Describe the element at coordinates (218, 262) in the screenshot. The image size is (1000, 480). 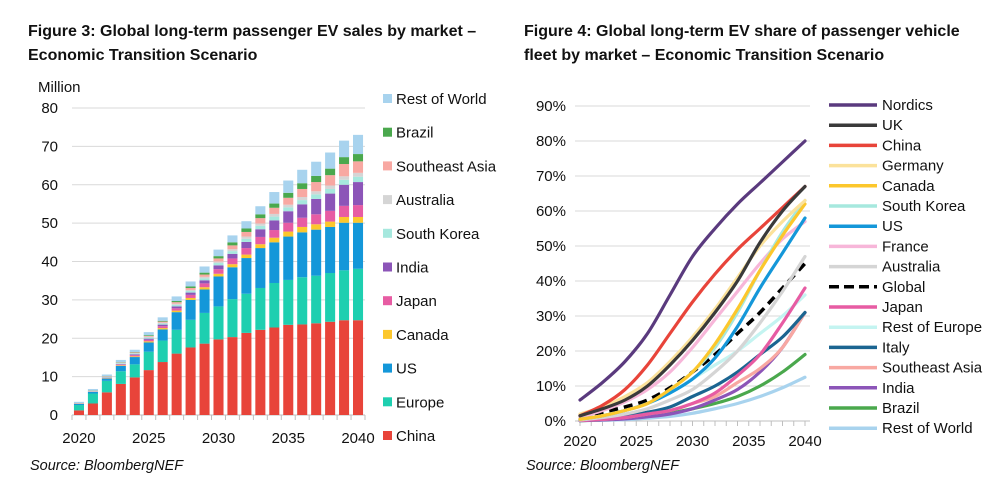
I see `bar-segment-australia-2030` at that location.